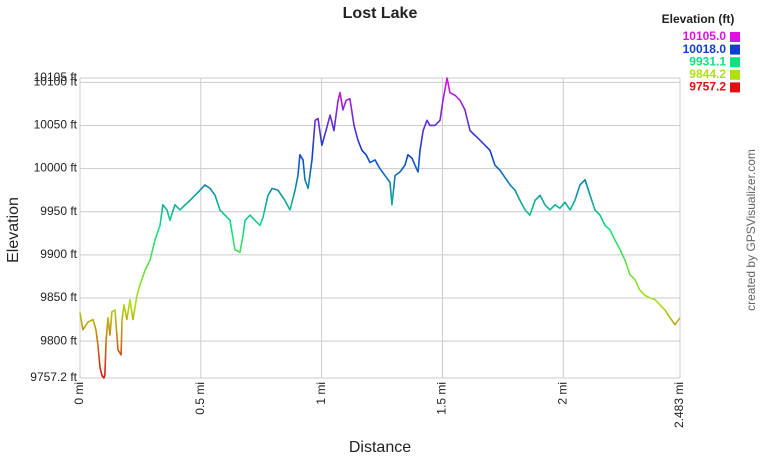 Image resolution: width=760 pixels, height=460 pixels. What do you see at coordinates (679, 405) in the screenshot?
I see `x-tick-label: 2.483 mi` at bounding box center [679, 405].